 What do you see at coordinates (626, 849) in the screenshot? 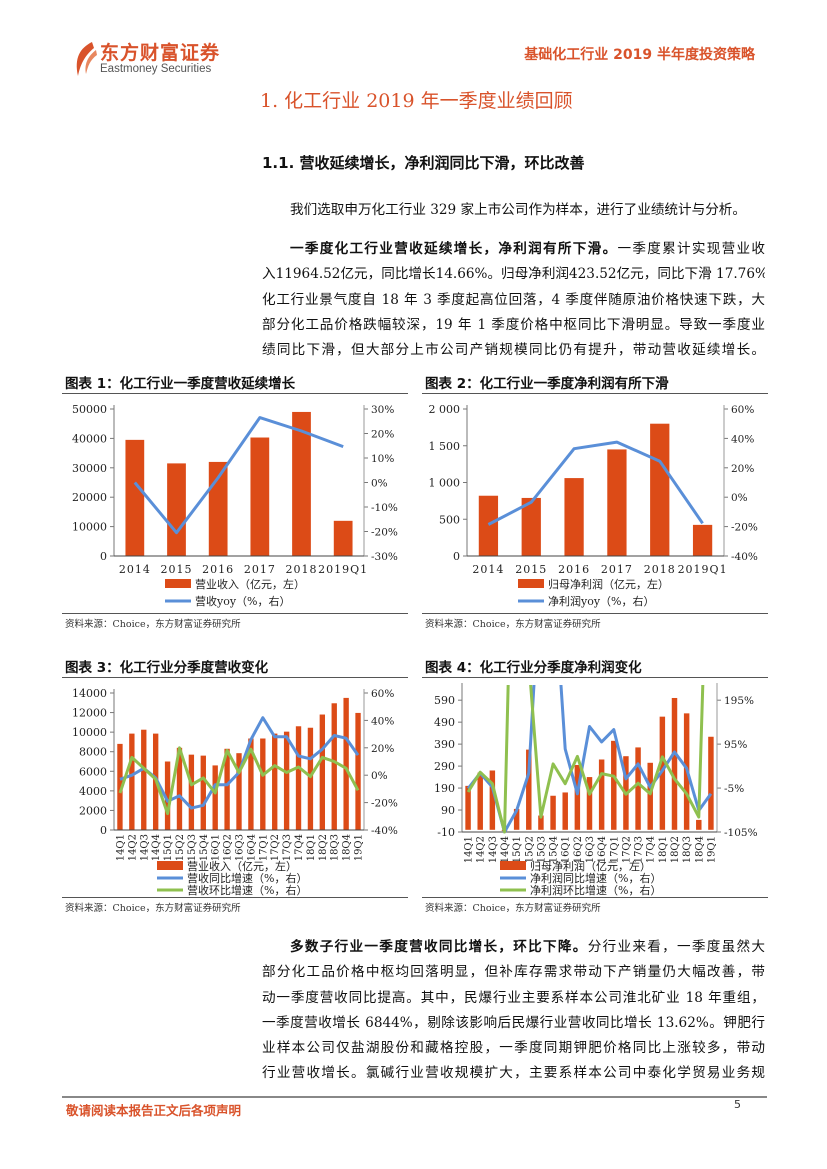
I see `x-tick-label: 17Q2` at bounding box center [626, 849].